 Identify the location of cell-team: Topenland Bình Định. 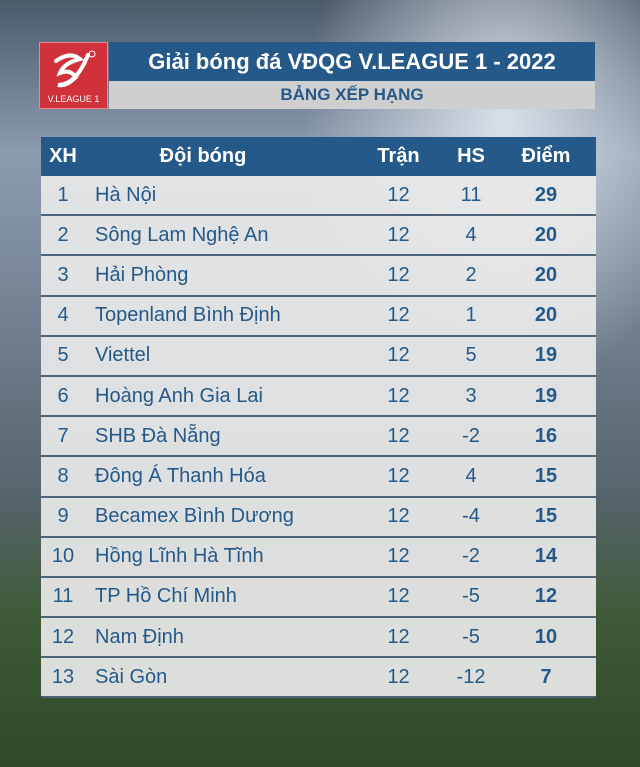
(188, 315).